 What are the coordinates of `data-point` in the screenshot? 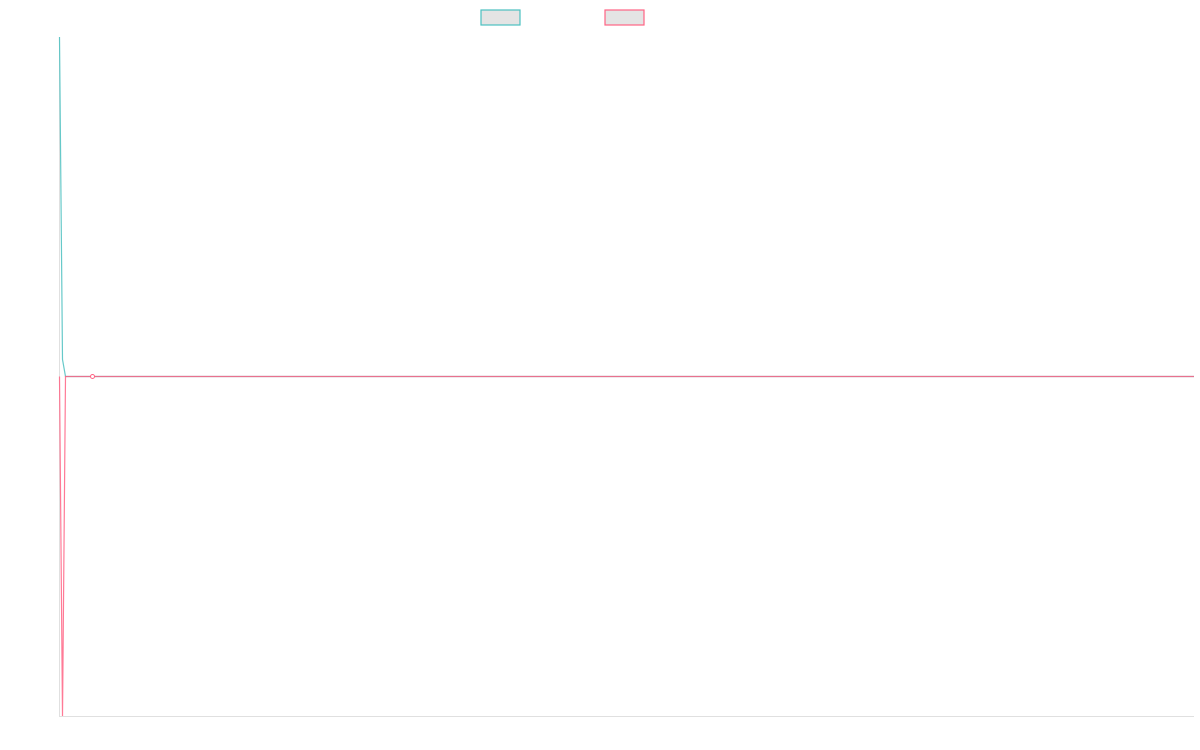 It's located at (93, 376).